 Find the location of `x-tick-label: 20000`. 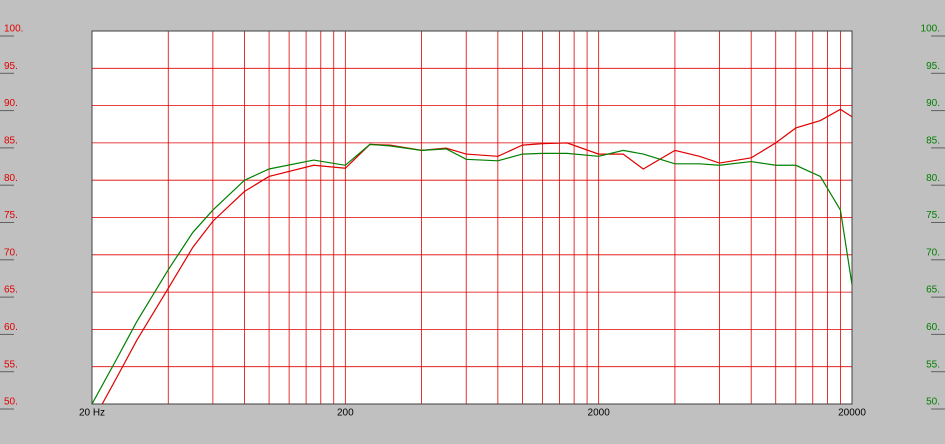

x-tick-label: 20000 is located at coordinates (852, 413).